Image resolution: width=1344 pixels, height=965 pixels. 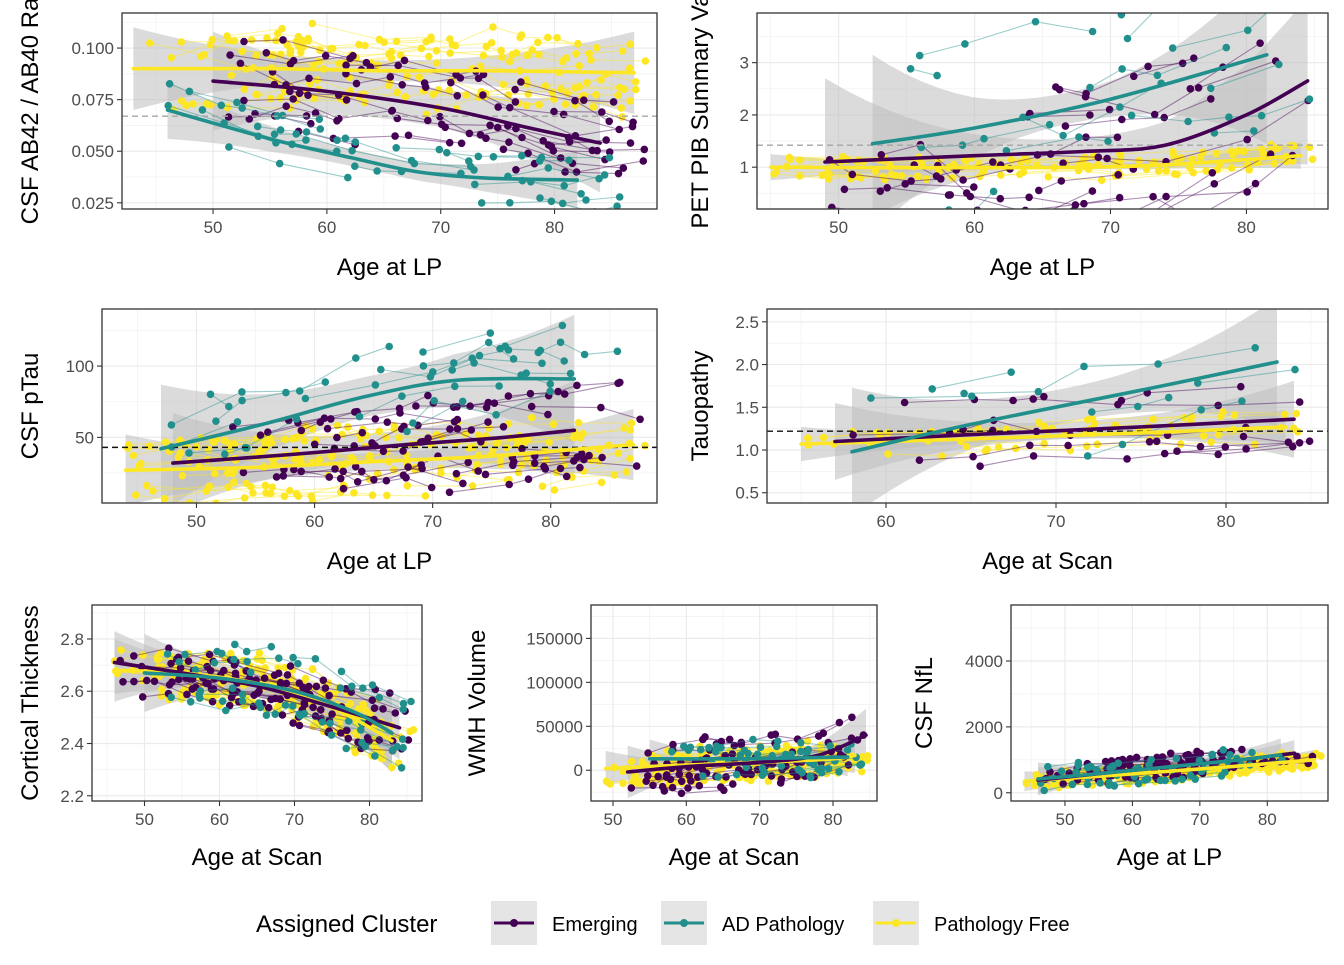 I want to click on x-axis-label: Age at Scan, so click(x=1047, y=561).